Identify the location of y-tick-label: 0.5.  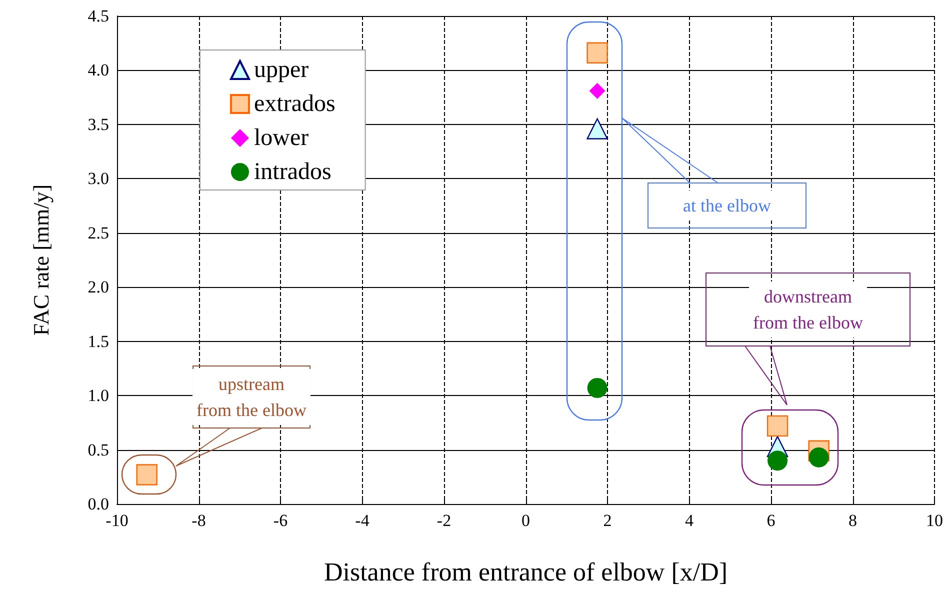
(98, 450).